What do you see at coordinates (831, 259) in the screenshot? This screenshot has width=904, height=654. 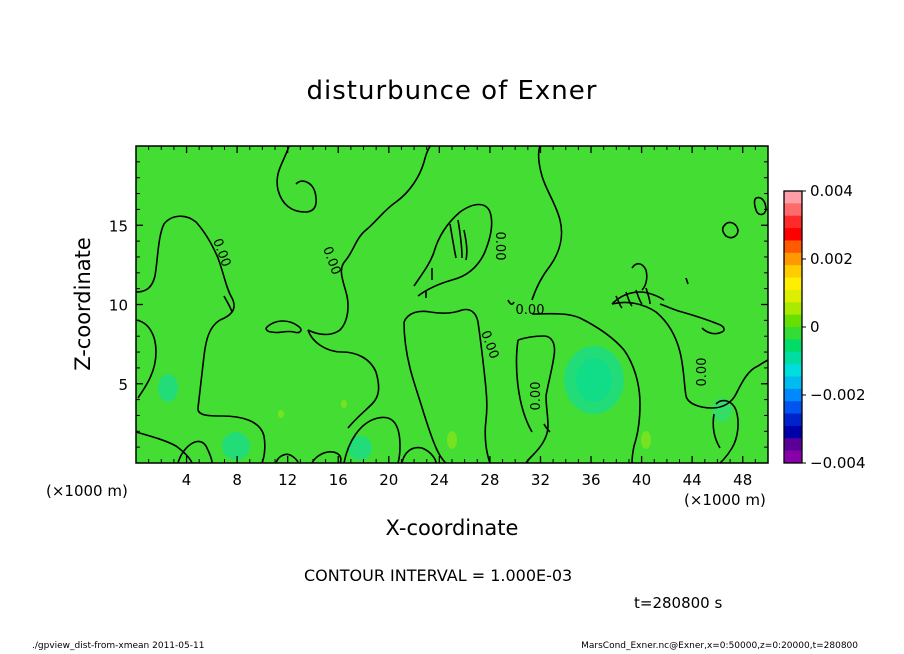 I see `colorbar-tick-label: 0.002` at bounding box center [831, 259].